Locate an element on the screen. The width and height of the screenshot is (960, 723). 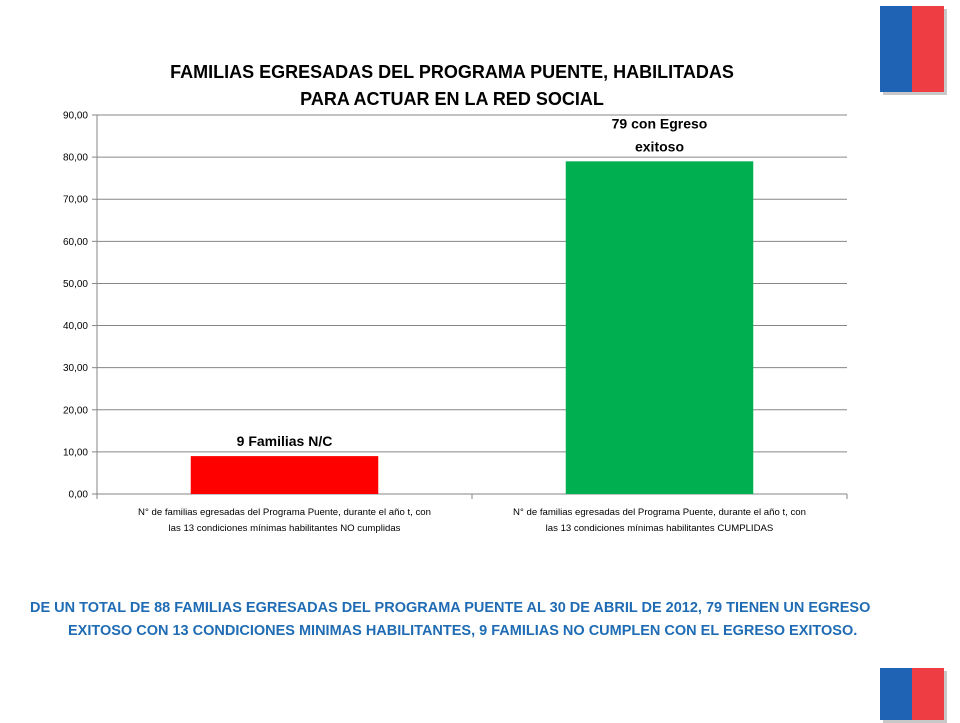
y-tick-label: 10,00 is located at coordinates (75, 452).